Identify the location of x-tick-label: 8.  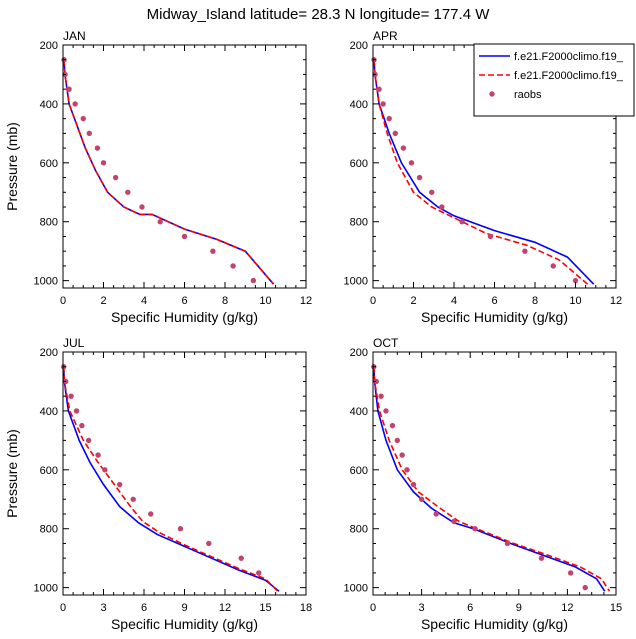
(225, 301).